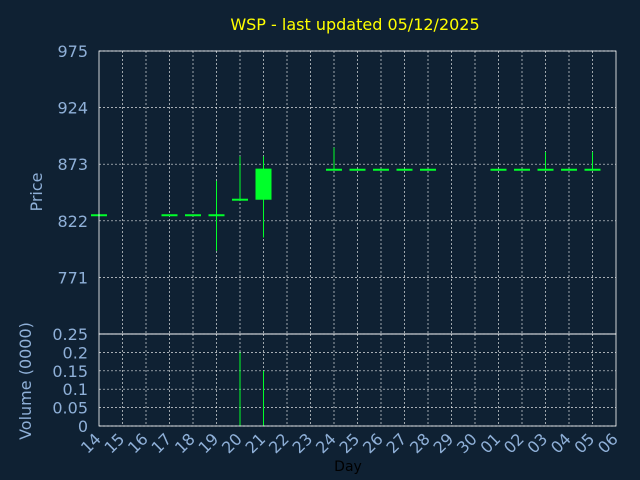  Describe the element at coordinates (83, 426) in the screenshot. I see `volume-tick-label: 0` at that location.